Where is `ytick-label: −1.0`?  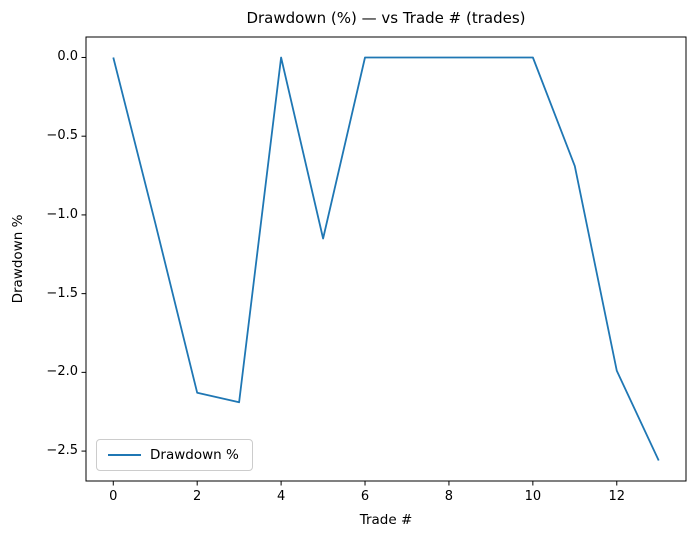 ytick-label: −1.0 is located at coordinates (62, 214).